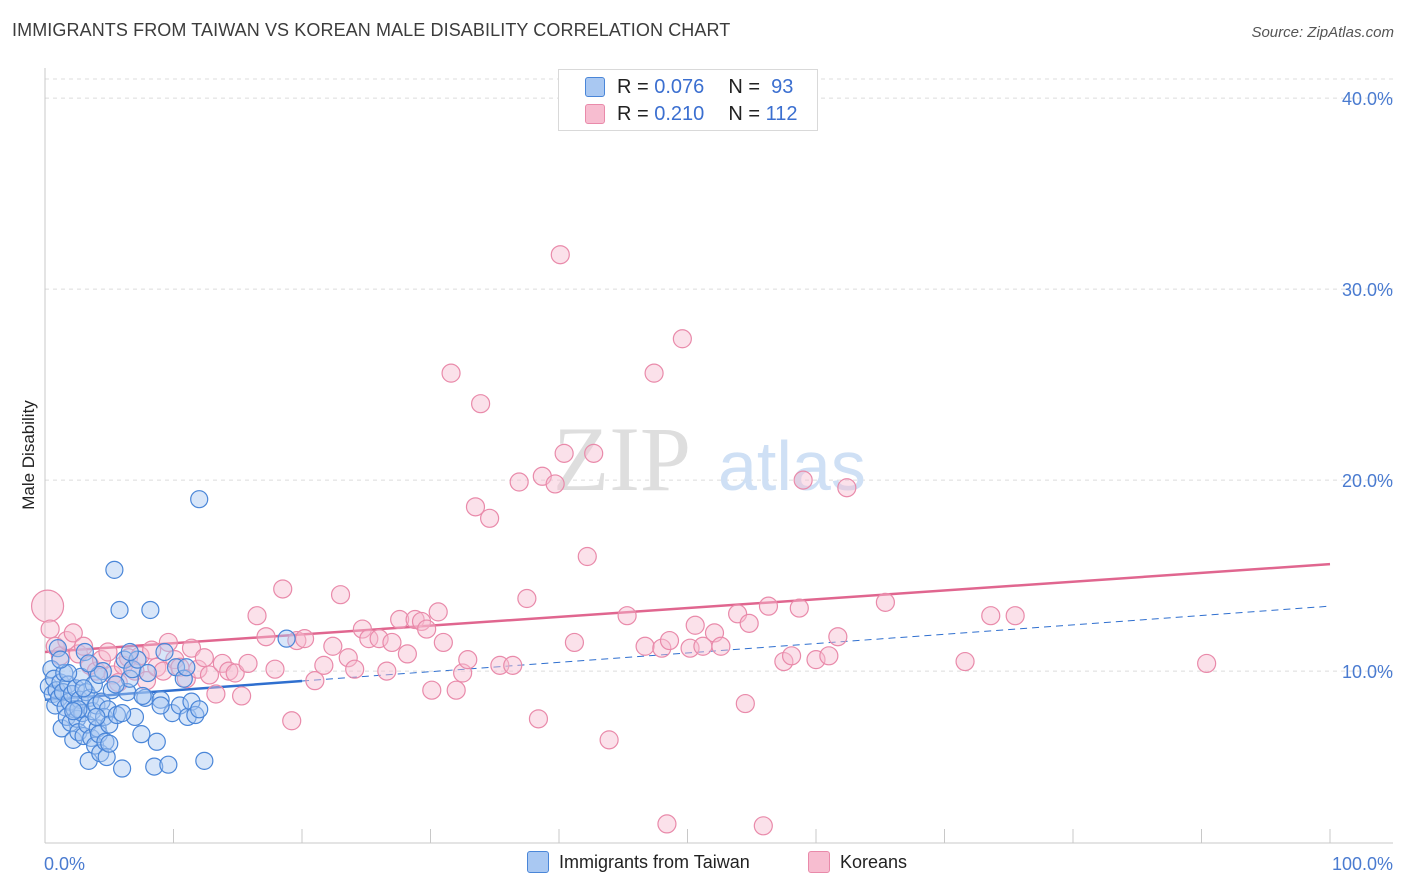  What do you see at coordinates (816, 643) in the screenshot?
I see `taiwan-trend-dashed` at bounding box center [816, 643].